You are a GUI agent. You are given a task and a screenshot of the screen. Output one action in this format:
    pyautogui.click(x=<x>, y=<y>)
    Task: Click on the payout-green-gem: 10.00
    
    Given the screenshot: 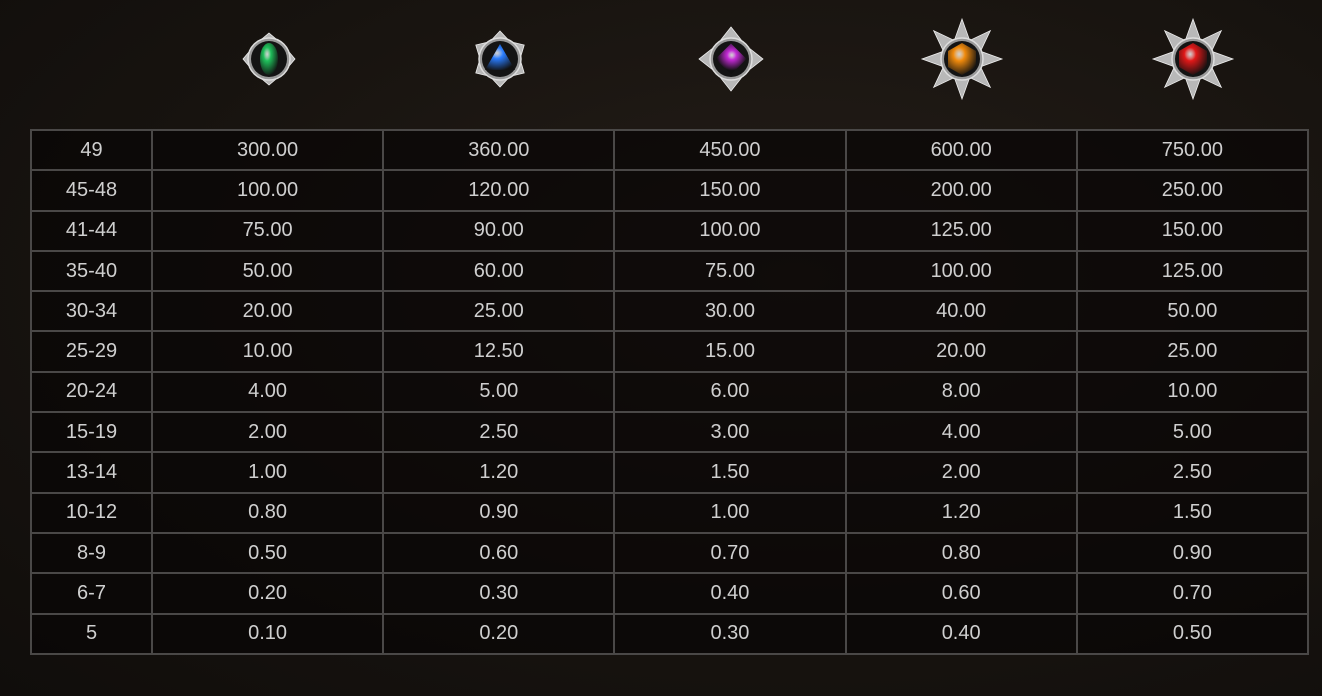 What is the action you would take?
    pyautogui.click(x=267, y=351)
    